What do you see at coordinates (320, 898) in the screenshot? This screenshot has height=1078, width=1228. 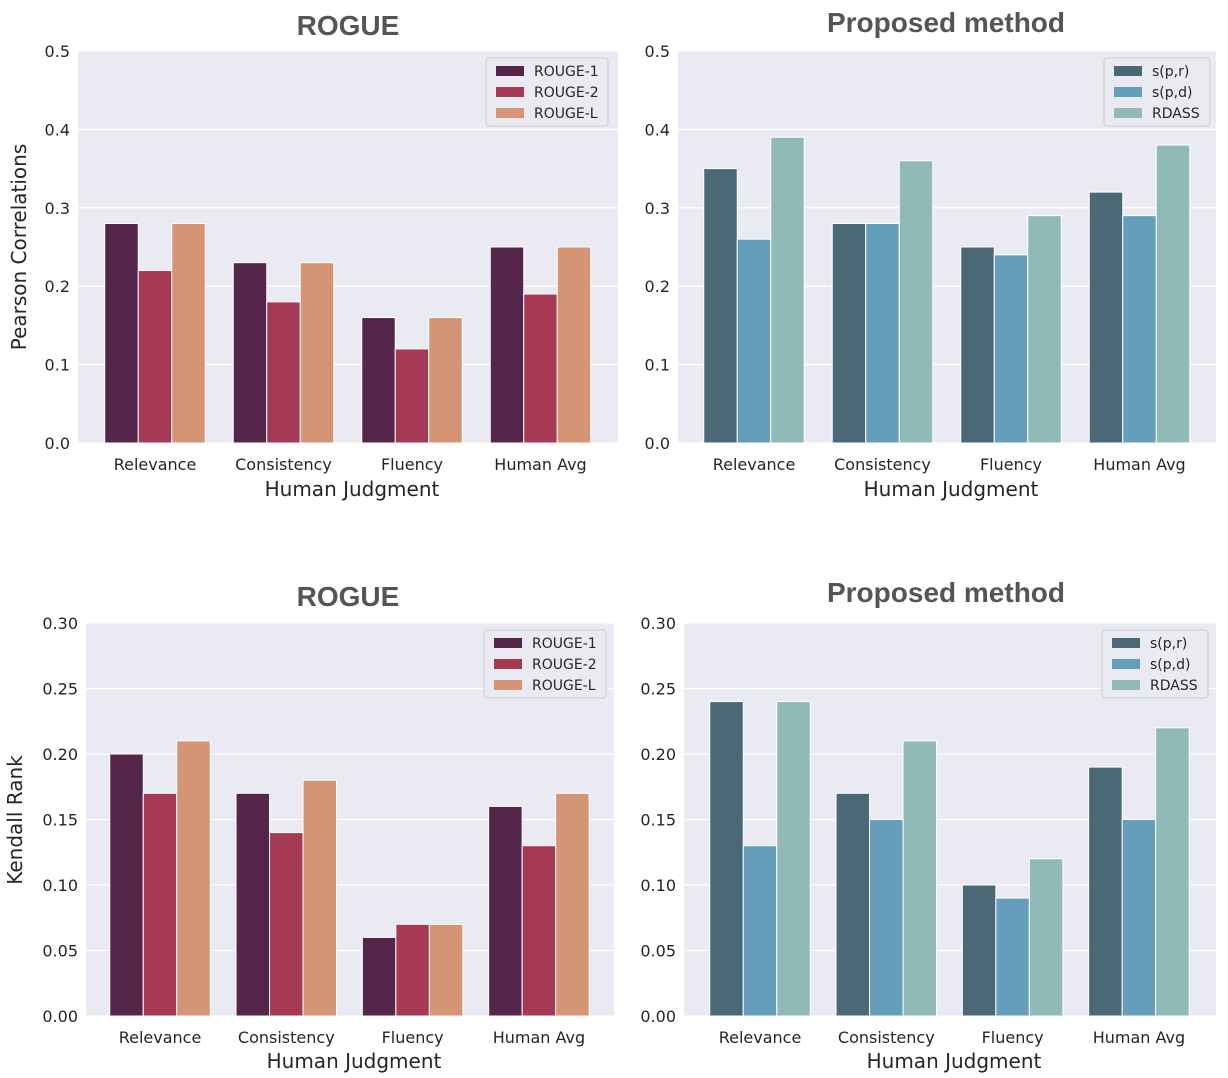 I see `bar-rouge-l-consistency` at bounding box center [320, 898].